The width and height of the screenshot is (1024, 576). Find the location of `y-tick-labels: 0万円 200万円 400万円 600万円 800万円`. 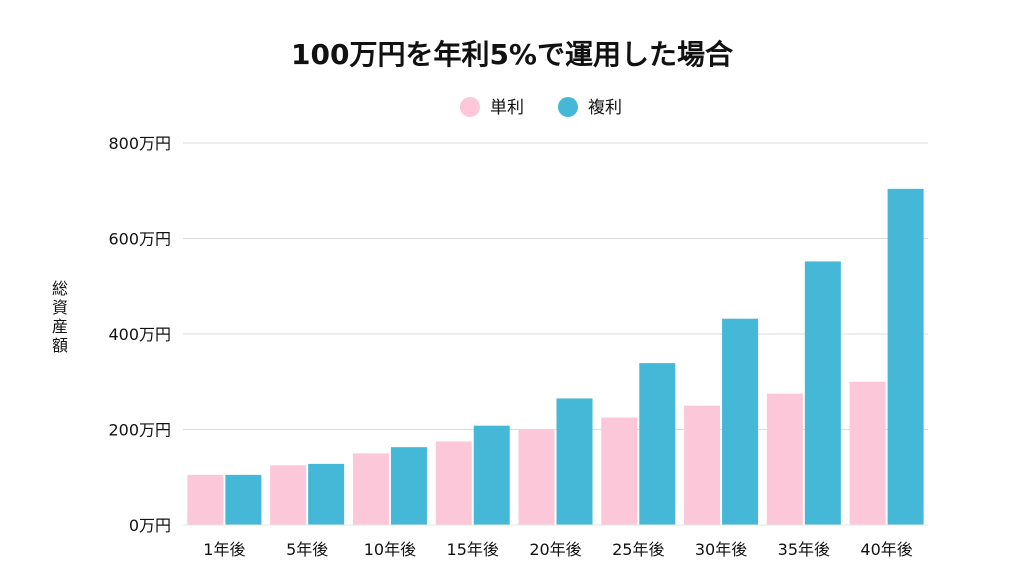

y-tick-labels: 0万円 200万円 400万円 600万円 800万円 is located at coordinates (139, 334).